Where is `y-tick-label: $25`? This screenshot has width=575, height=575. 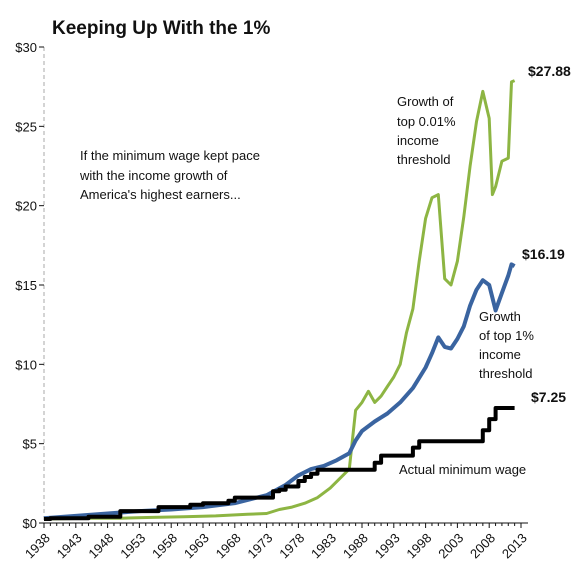 y-tick-label: $25 is located at coordinates (26, 126).